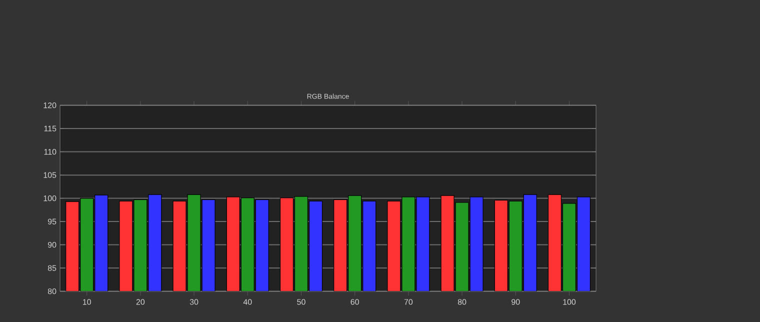 This screenshot has width=760, height=322. What do you see at coordinates (354, 302) in the screenshot?
I see `x-tick-label: 60` at bounding box center [354, 302].